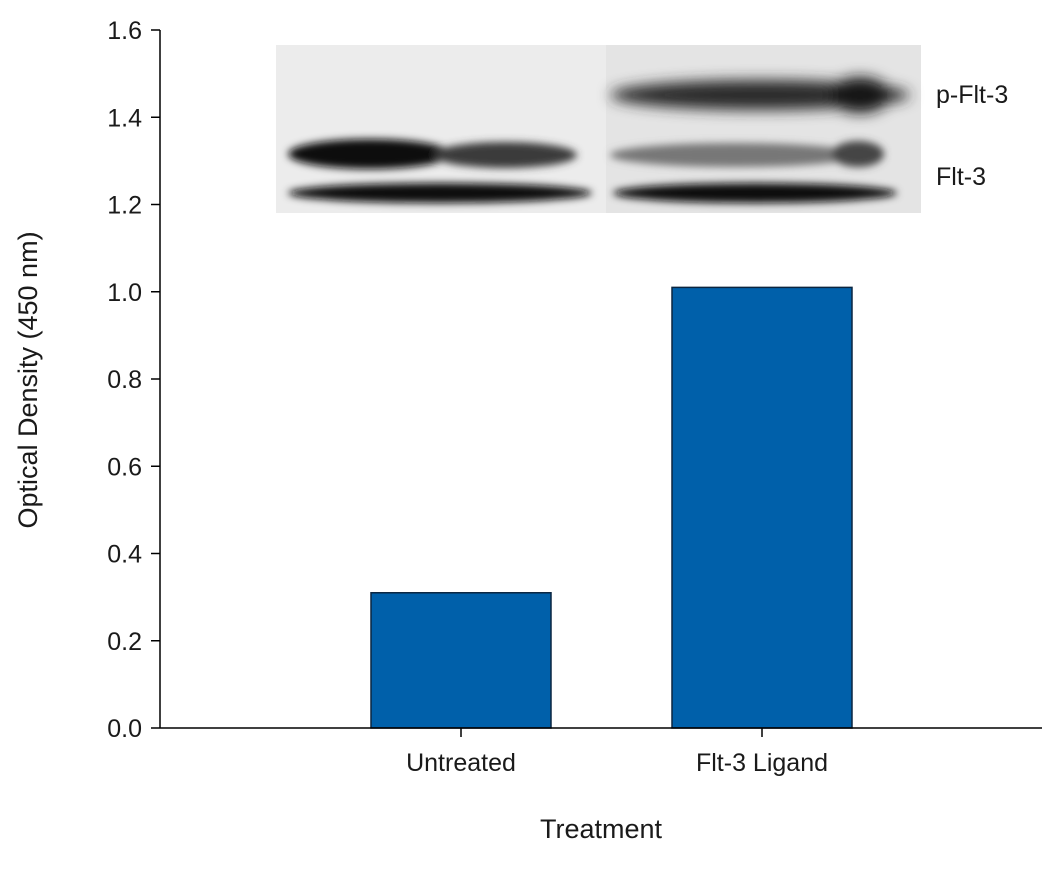 The image size is (1053, 869). I want to click on y-tick-label: 0.8, so click(124, 380).